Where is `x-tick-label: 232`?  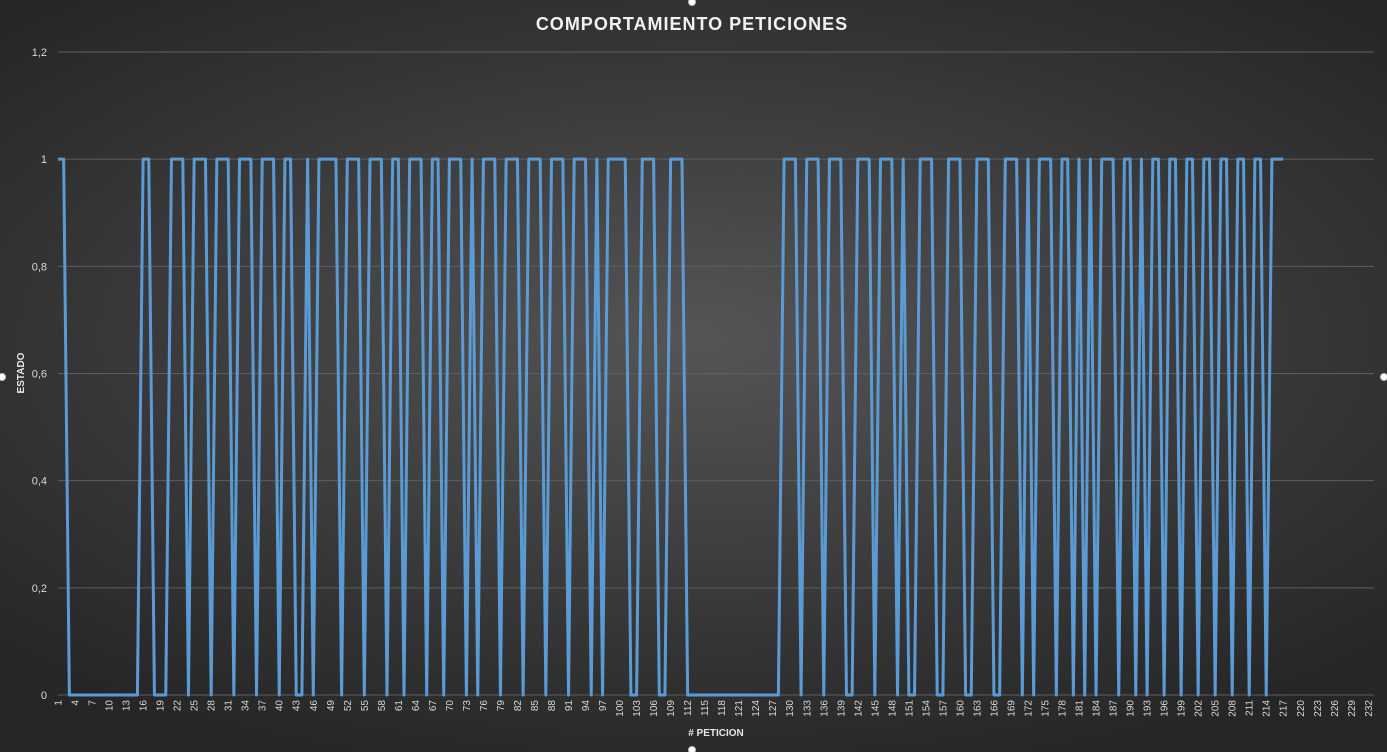 x-tick-label: 232 is located at coordinates (1369, 708).